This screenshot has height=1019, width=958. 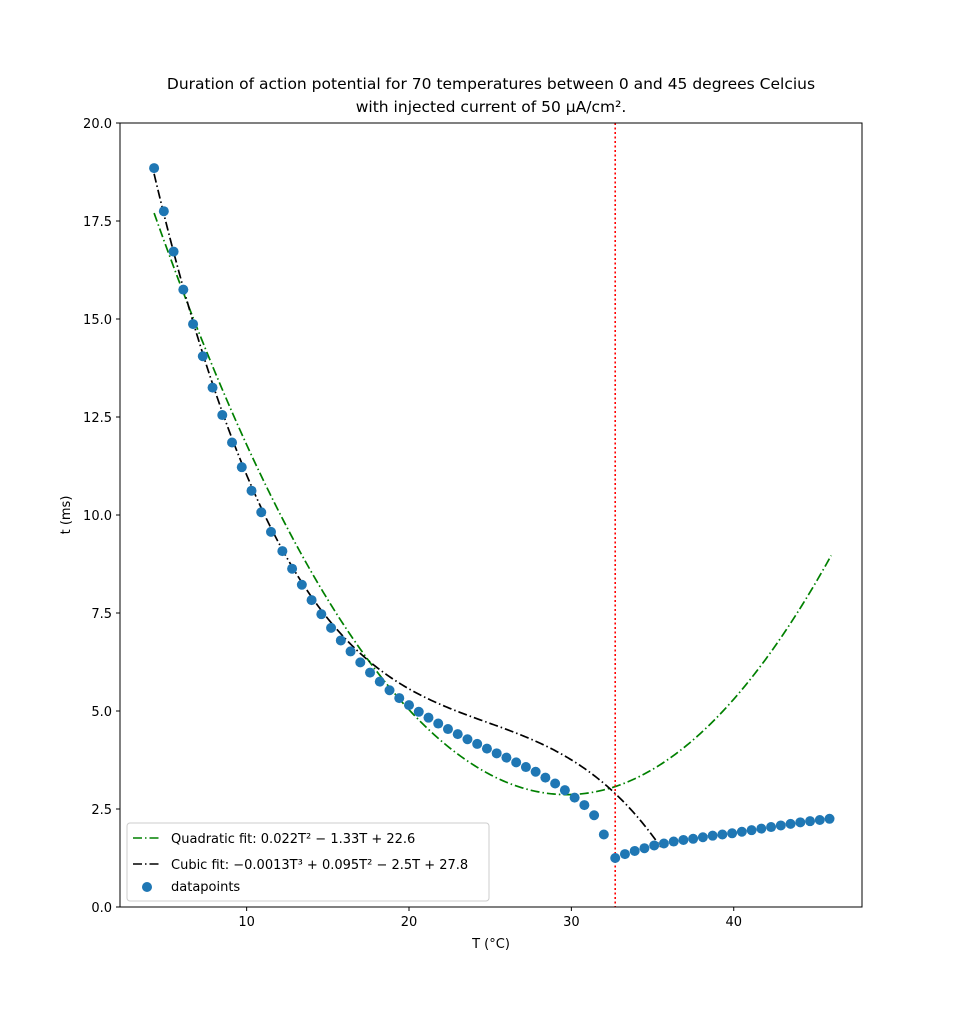 What do you see at coordinates (101, 908) in the screenshot?
I see `y-tick-label: 0.0` at bounding box center [101, 908].